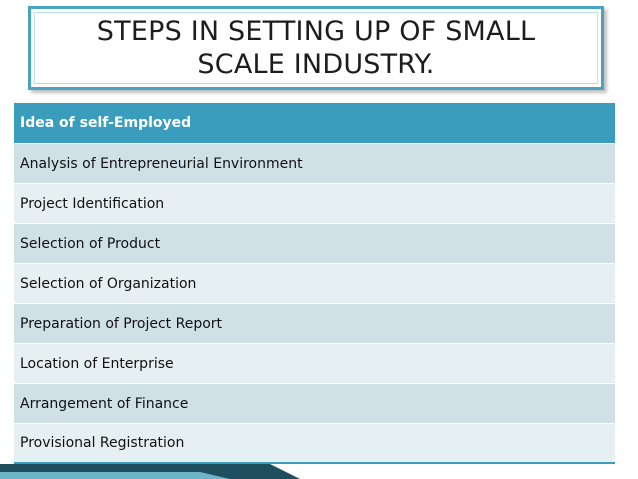 This screenshot has height=479, width=638. I want to click on wedge-light, so click(115, 475).